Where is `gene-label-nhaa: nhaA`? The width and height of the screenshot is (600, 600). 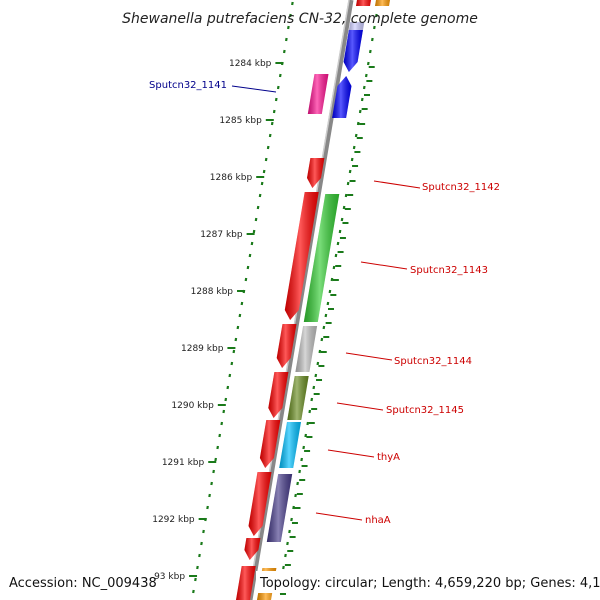
gene-label-nhaa: nhaA is located at coordinates (378, 520).